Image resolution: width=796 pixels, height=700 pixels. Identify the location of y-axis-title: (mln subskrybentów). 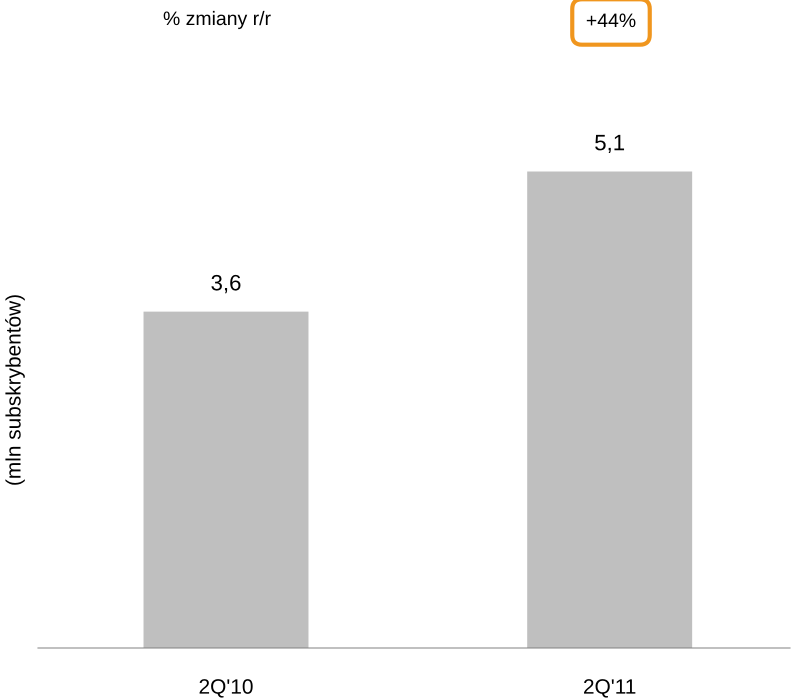
(15, 390).